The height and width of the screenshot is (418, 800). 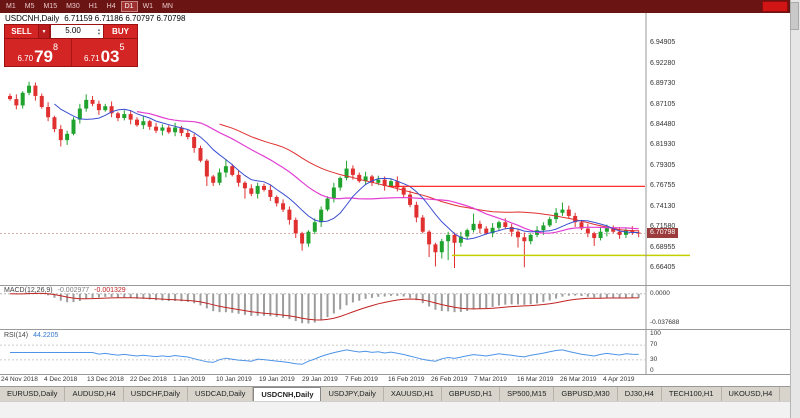 I want to click on chart-tab-gbpusd: GBPUSD,H1, so click(x=471, y=394).